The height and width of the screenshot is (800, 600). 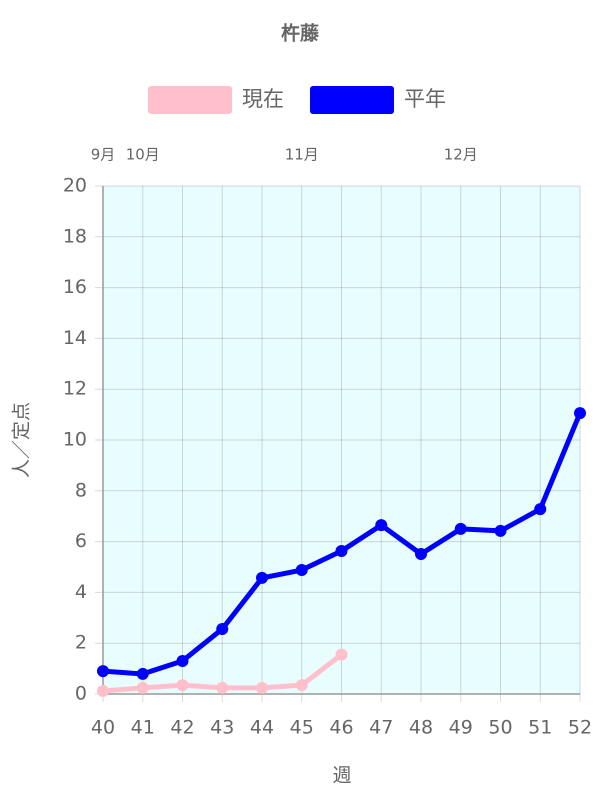 What do you see at coordinates (143, 728) in the screenshot?
I see `x-tick-label: 41` at bounding box center [143, 728].